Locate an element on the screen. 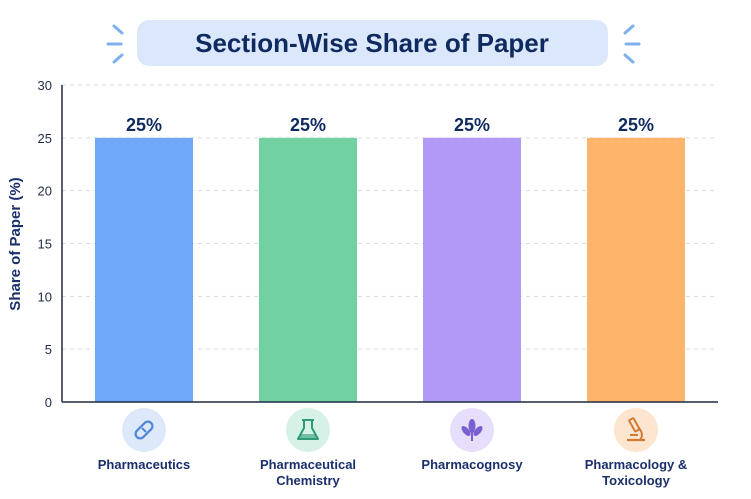 This screenshot has width=751, height=499. chart-title: Section-Wise Share of Paper is located at coordinates (372, 43).